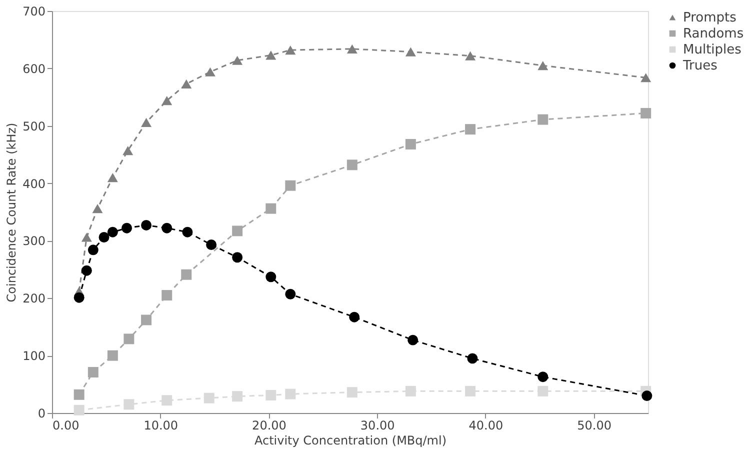  Describe the element at coordinates (713, 34) in the screenshot. I see `legend-label: Randoms` at that location.